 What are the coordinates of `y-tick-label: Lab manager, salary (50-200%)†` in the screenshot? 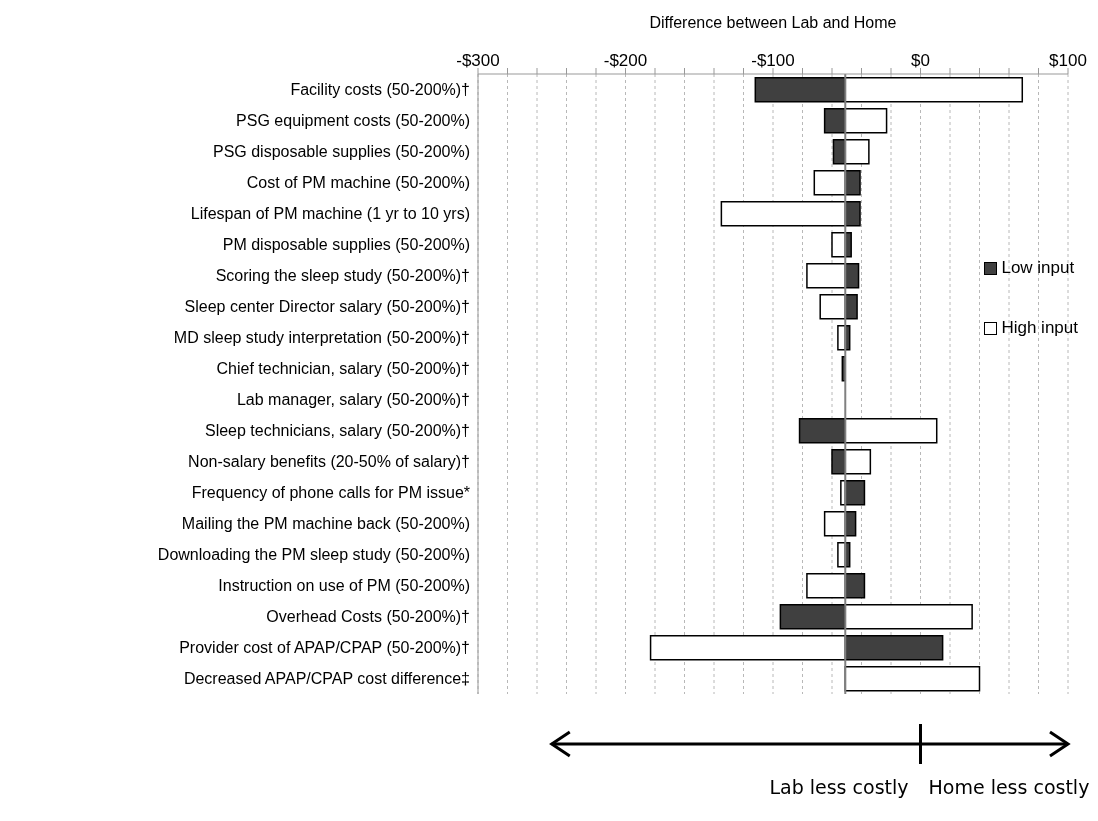 It's located at (353, 400).